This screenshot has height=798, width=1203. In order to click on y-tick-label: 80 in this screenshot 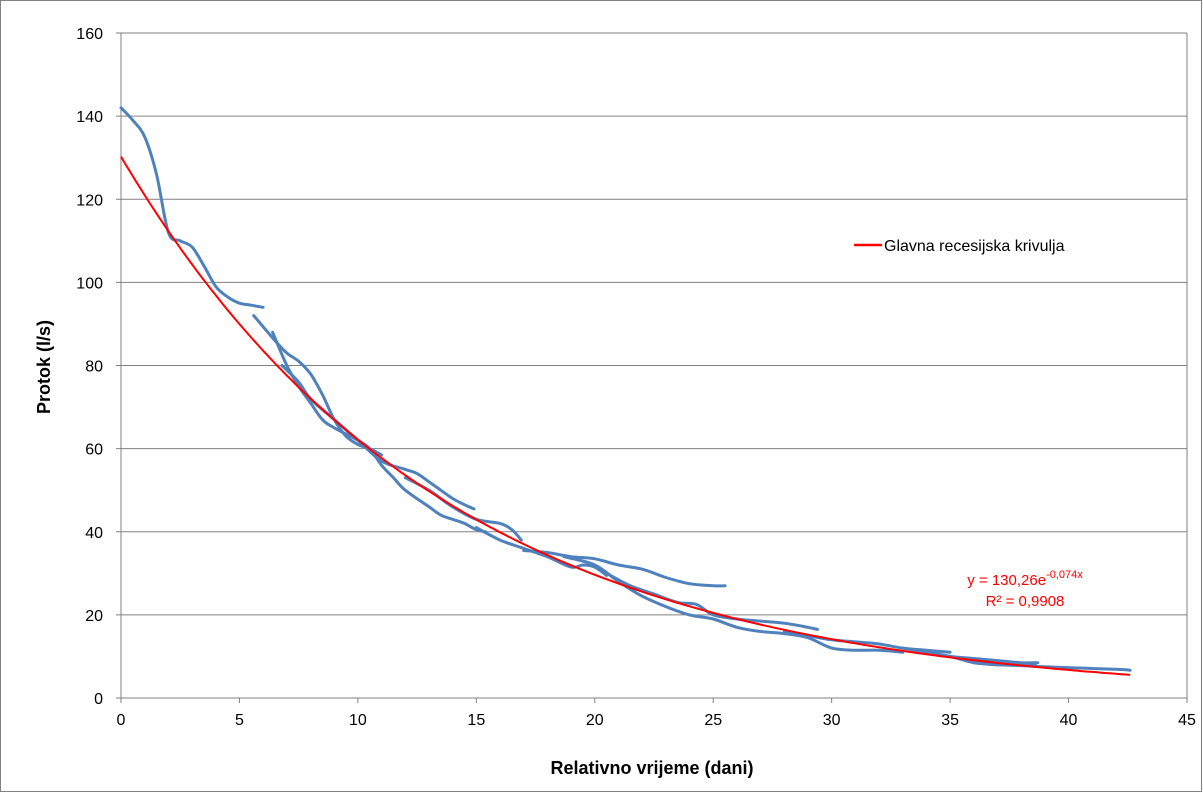, I will do `click(94, 367)`.